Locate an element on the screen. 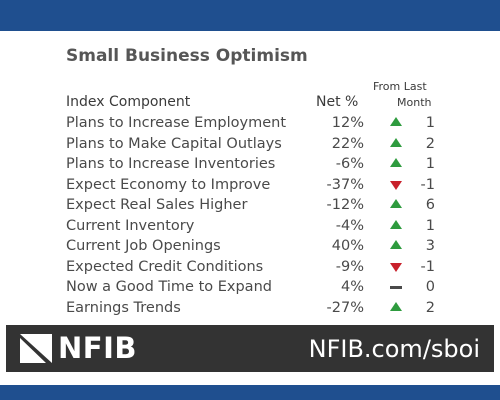 Image resolution: width=500 pixels, height=400 pixels. nfib-logo-text: NFIB is located at coordinates (97, 348).